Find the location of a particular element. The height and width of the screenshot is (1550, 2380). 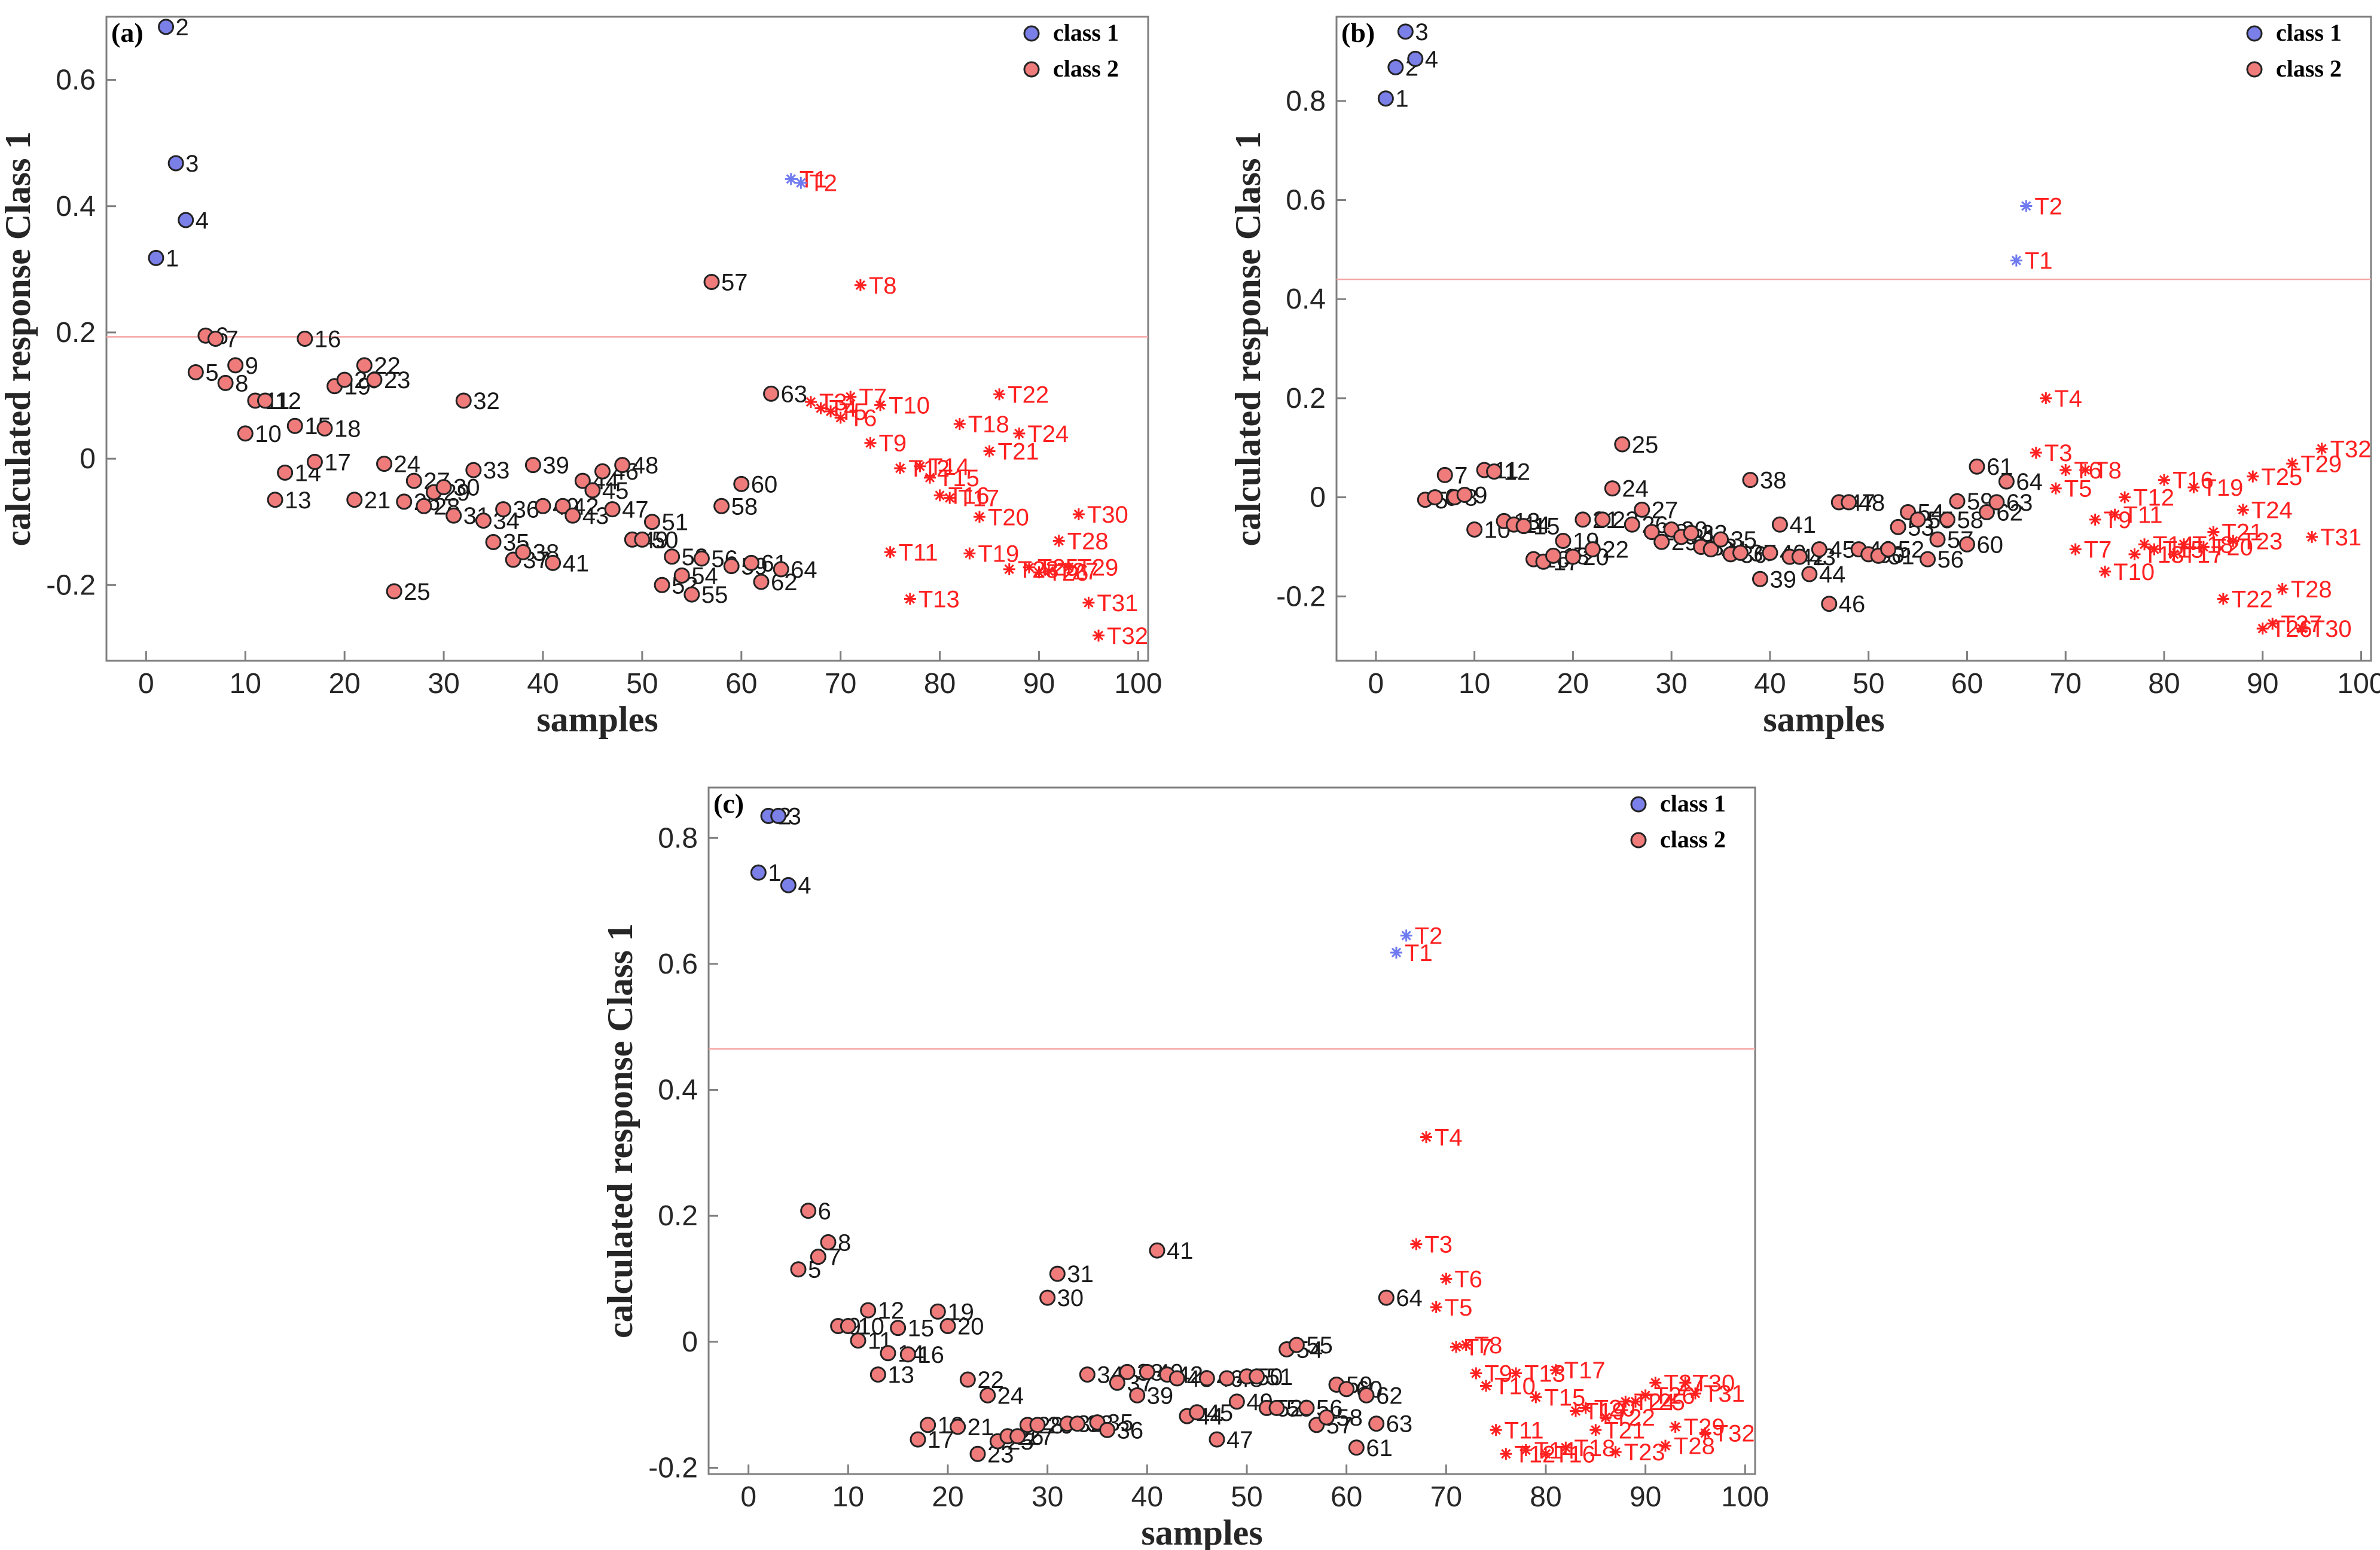

x-tick-label: 80 is located at coordinates (1546, 1497).